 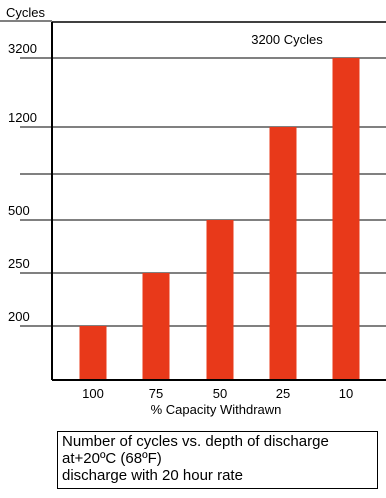 I want to click on x-tick-label: 100, so click(x=93, y=393).